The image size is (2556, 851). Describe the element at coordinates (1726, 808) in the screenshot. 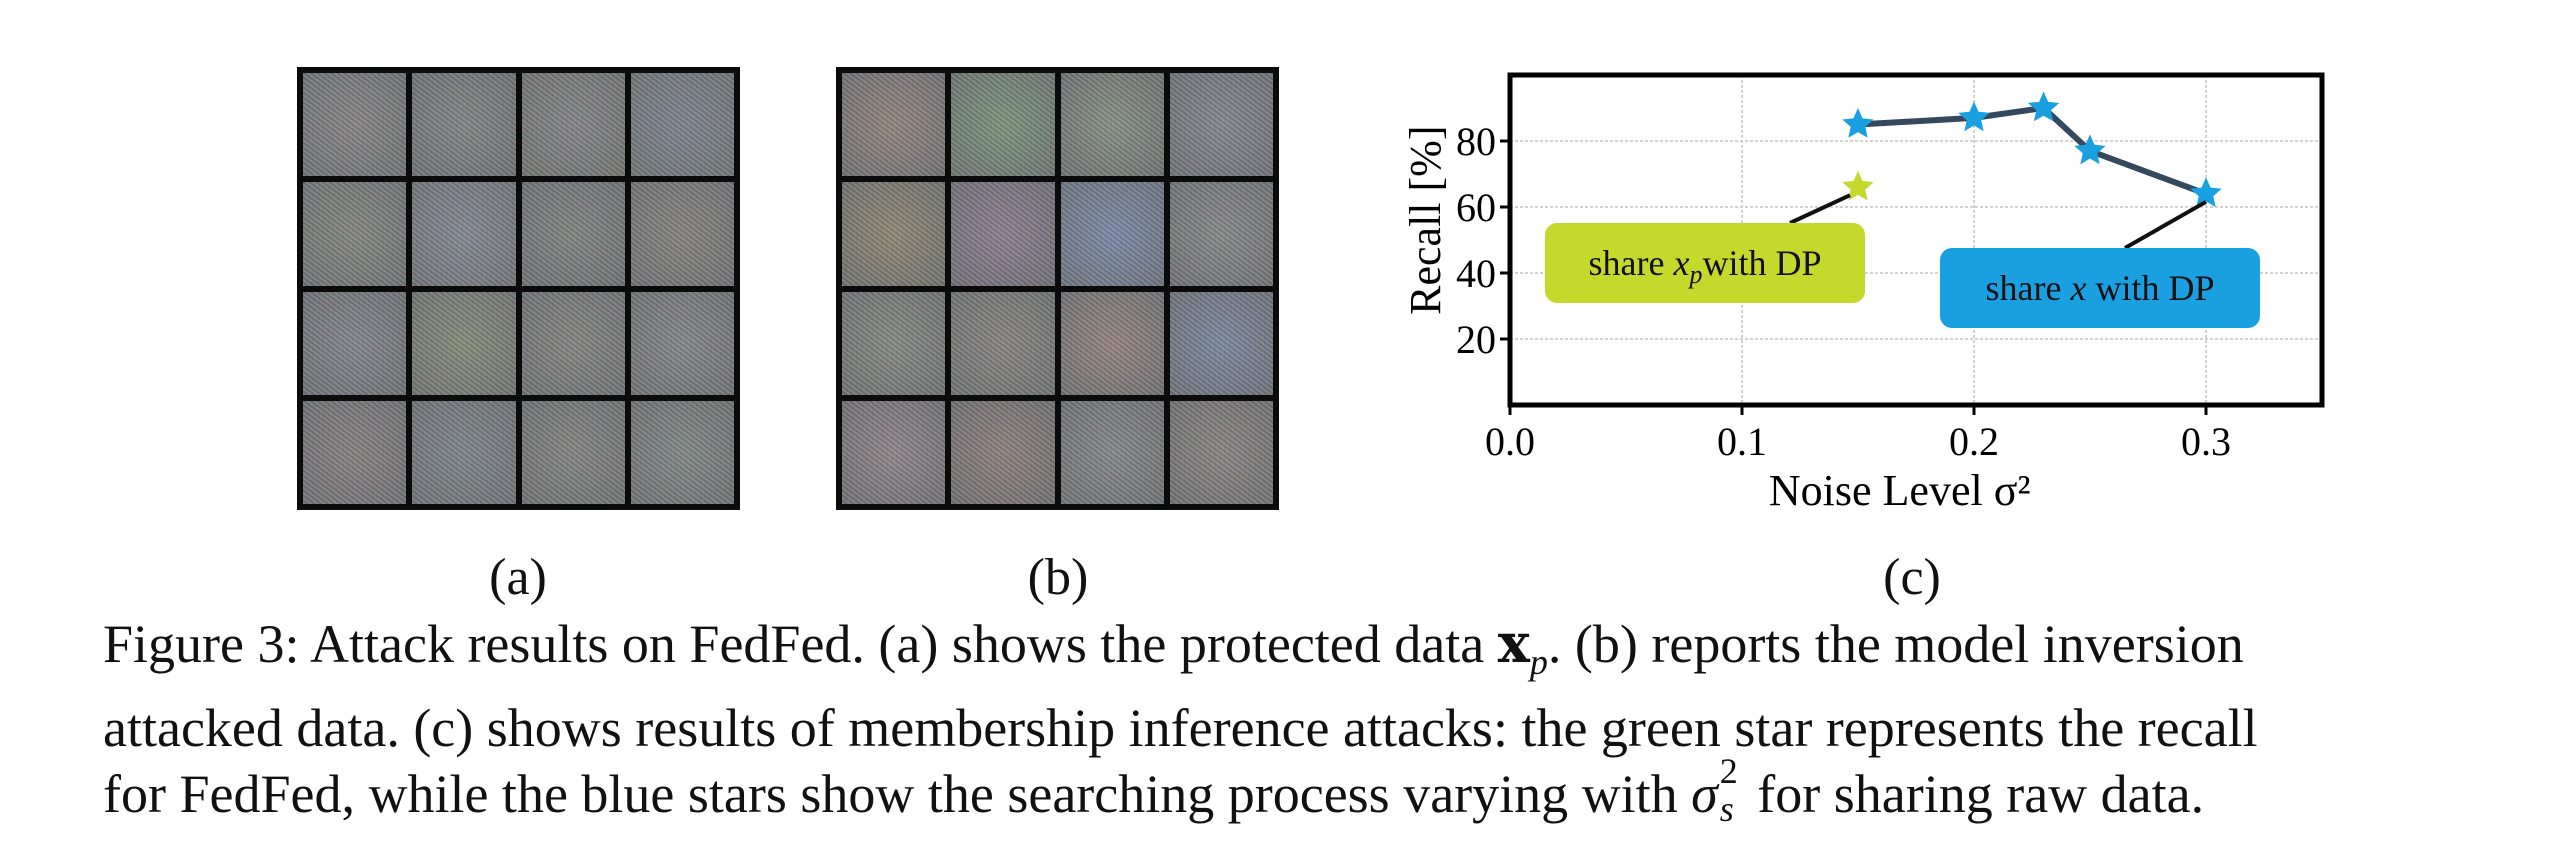

I see `caption-subscript-s: s` at that location.